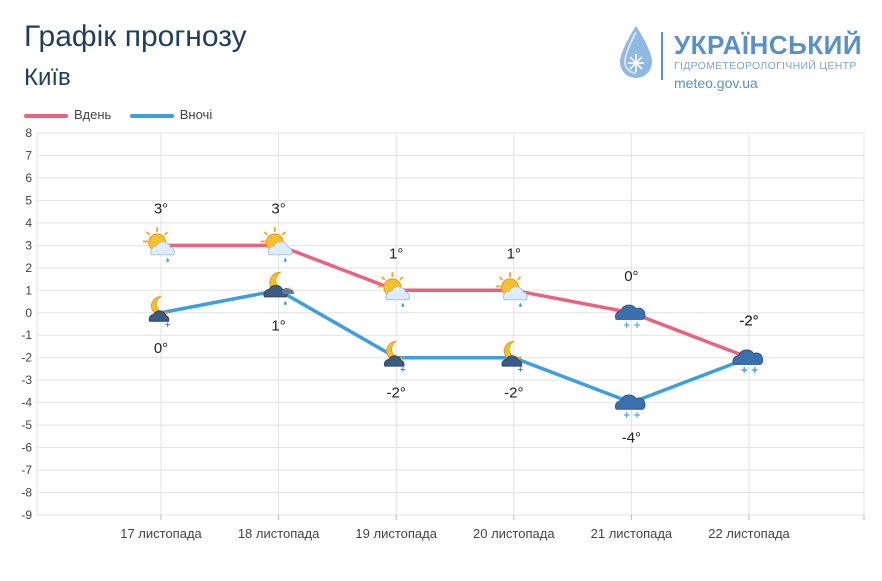 The image size is (882, 581). What do you see at coordinates (631, 276) in the screenshot?
I see `day-temp-label: 0°` at bounding box center [631, 276].